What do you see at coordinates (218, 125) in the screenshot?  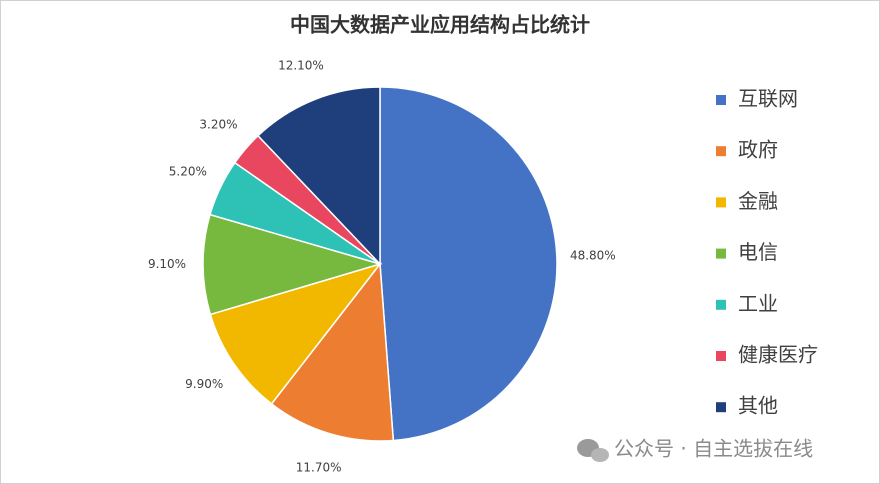 I see `data-label: 3.20%` at bounding box center [218, 125].